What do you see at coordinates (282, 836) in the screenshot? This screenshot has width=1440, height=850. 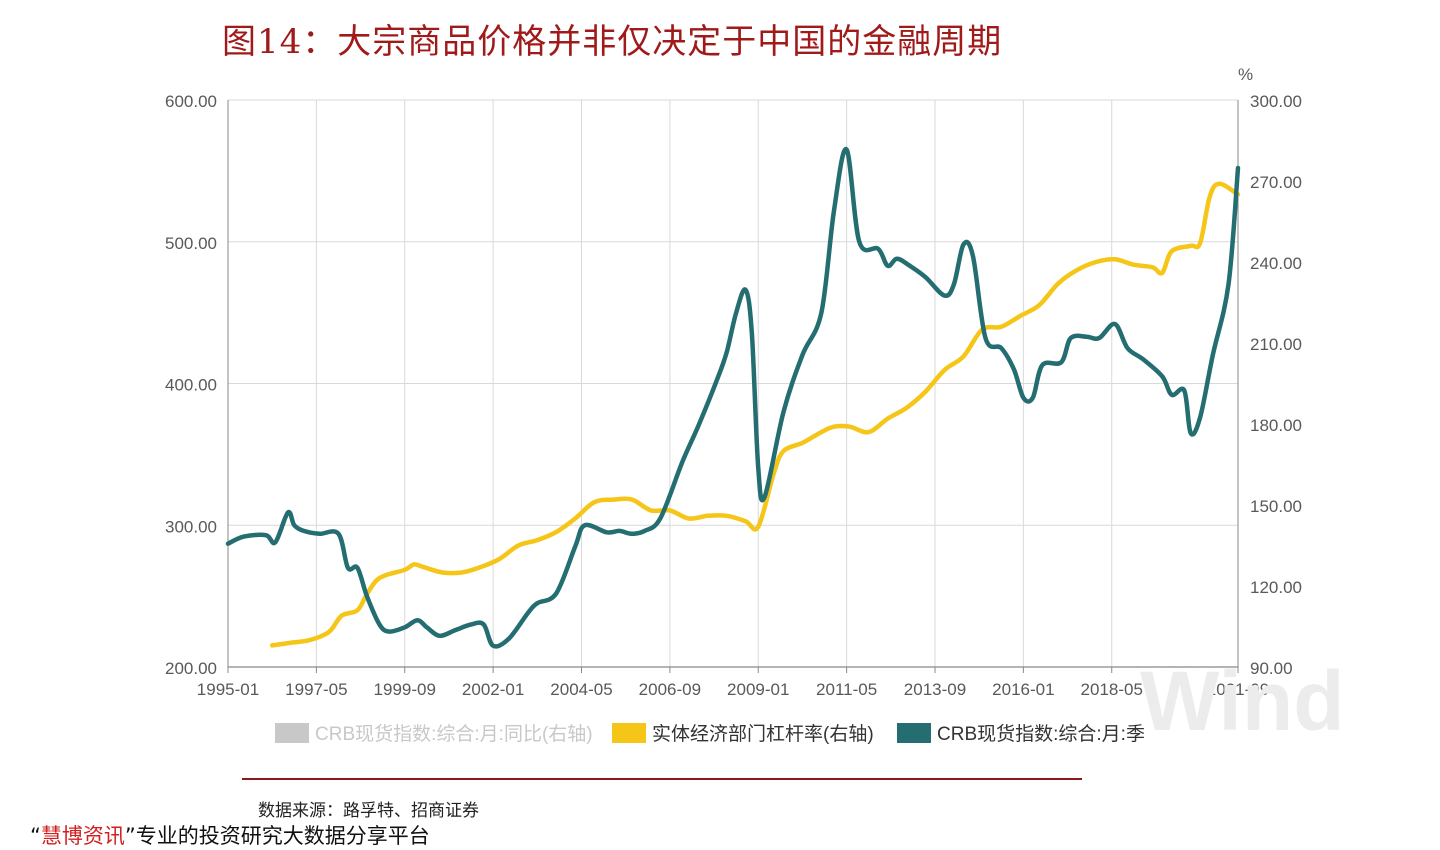 I see `footer-text: 专业的投资研究大数据分享平台` at bounding box center [282, 836].